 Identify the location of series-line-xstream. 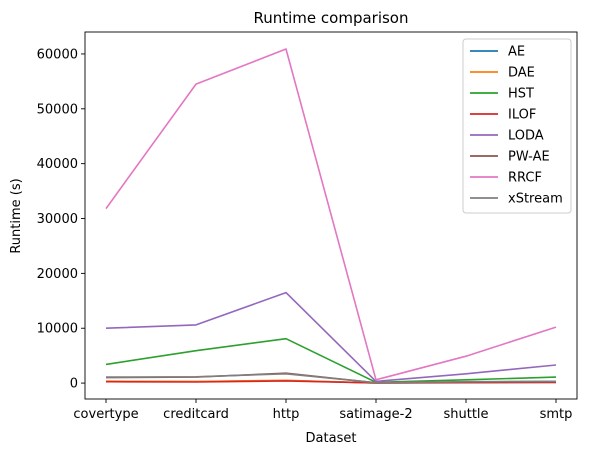
(331, 378).